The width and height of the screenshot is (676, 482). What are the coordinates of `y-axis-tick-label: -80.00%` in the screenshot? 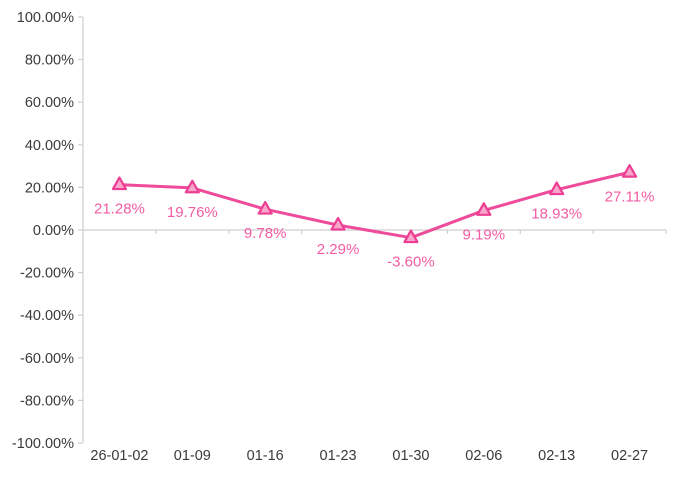 It's located at (47, 401).